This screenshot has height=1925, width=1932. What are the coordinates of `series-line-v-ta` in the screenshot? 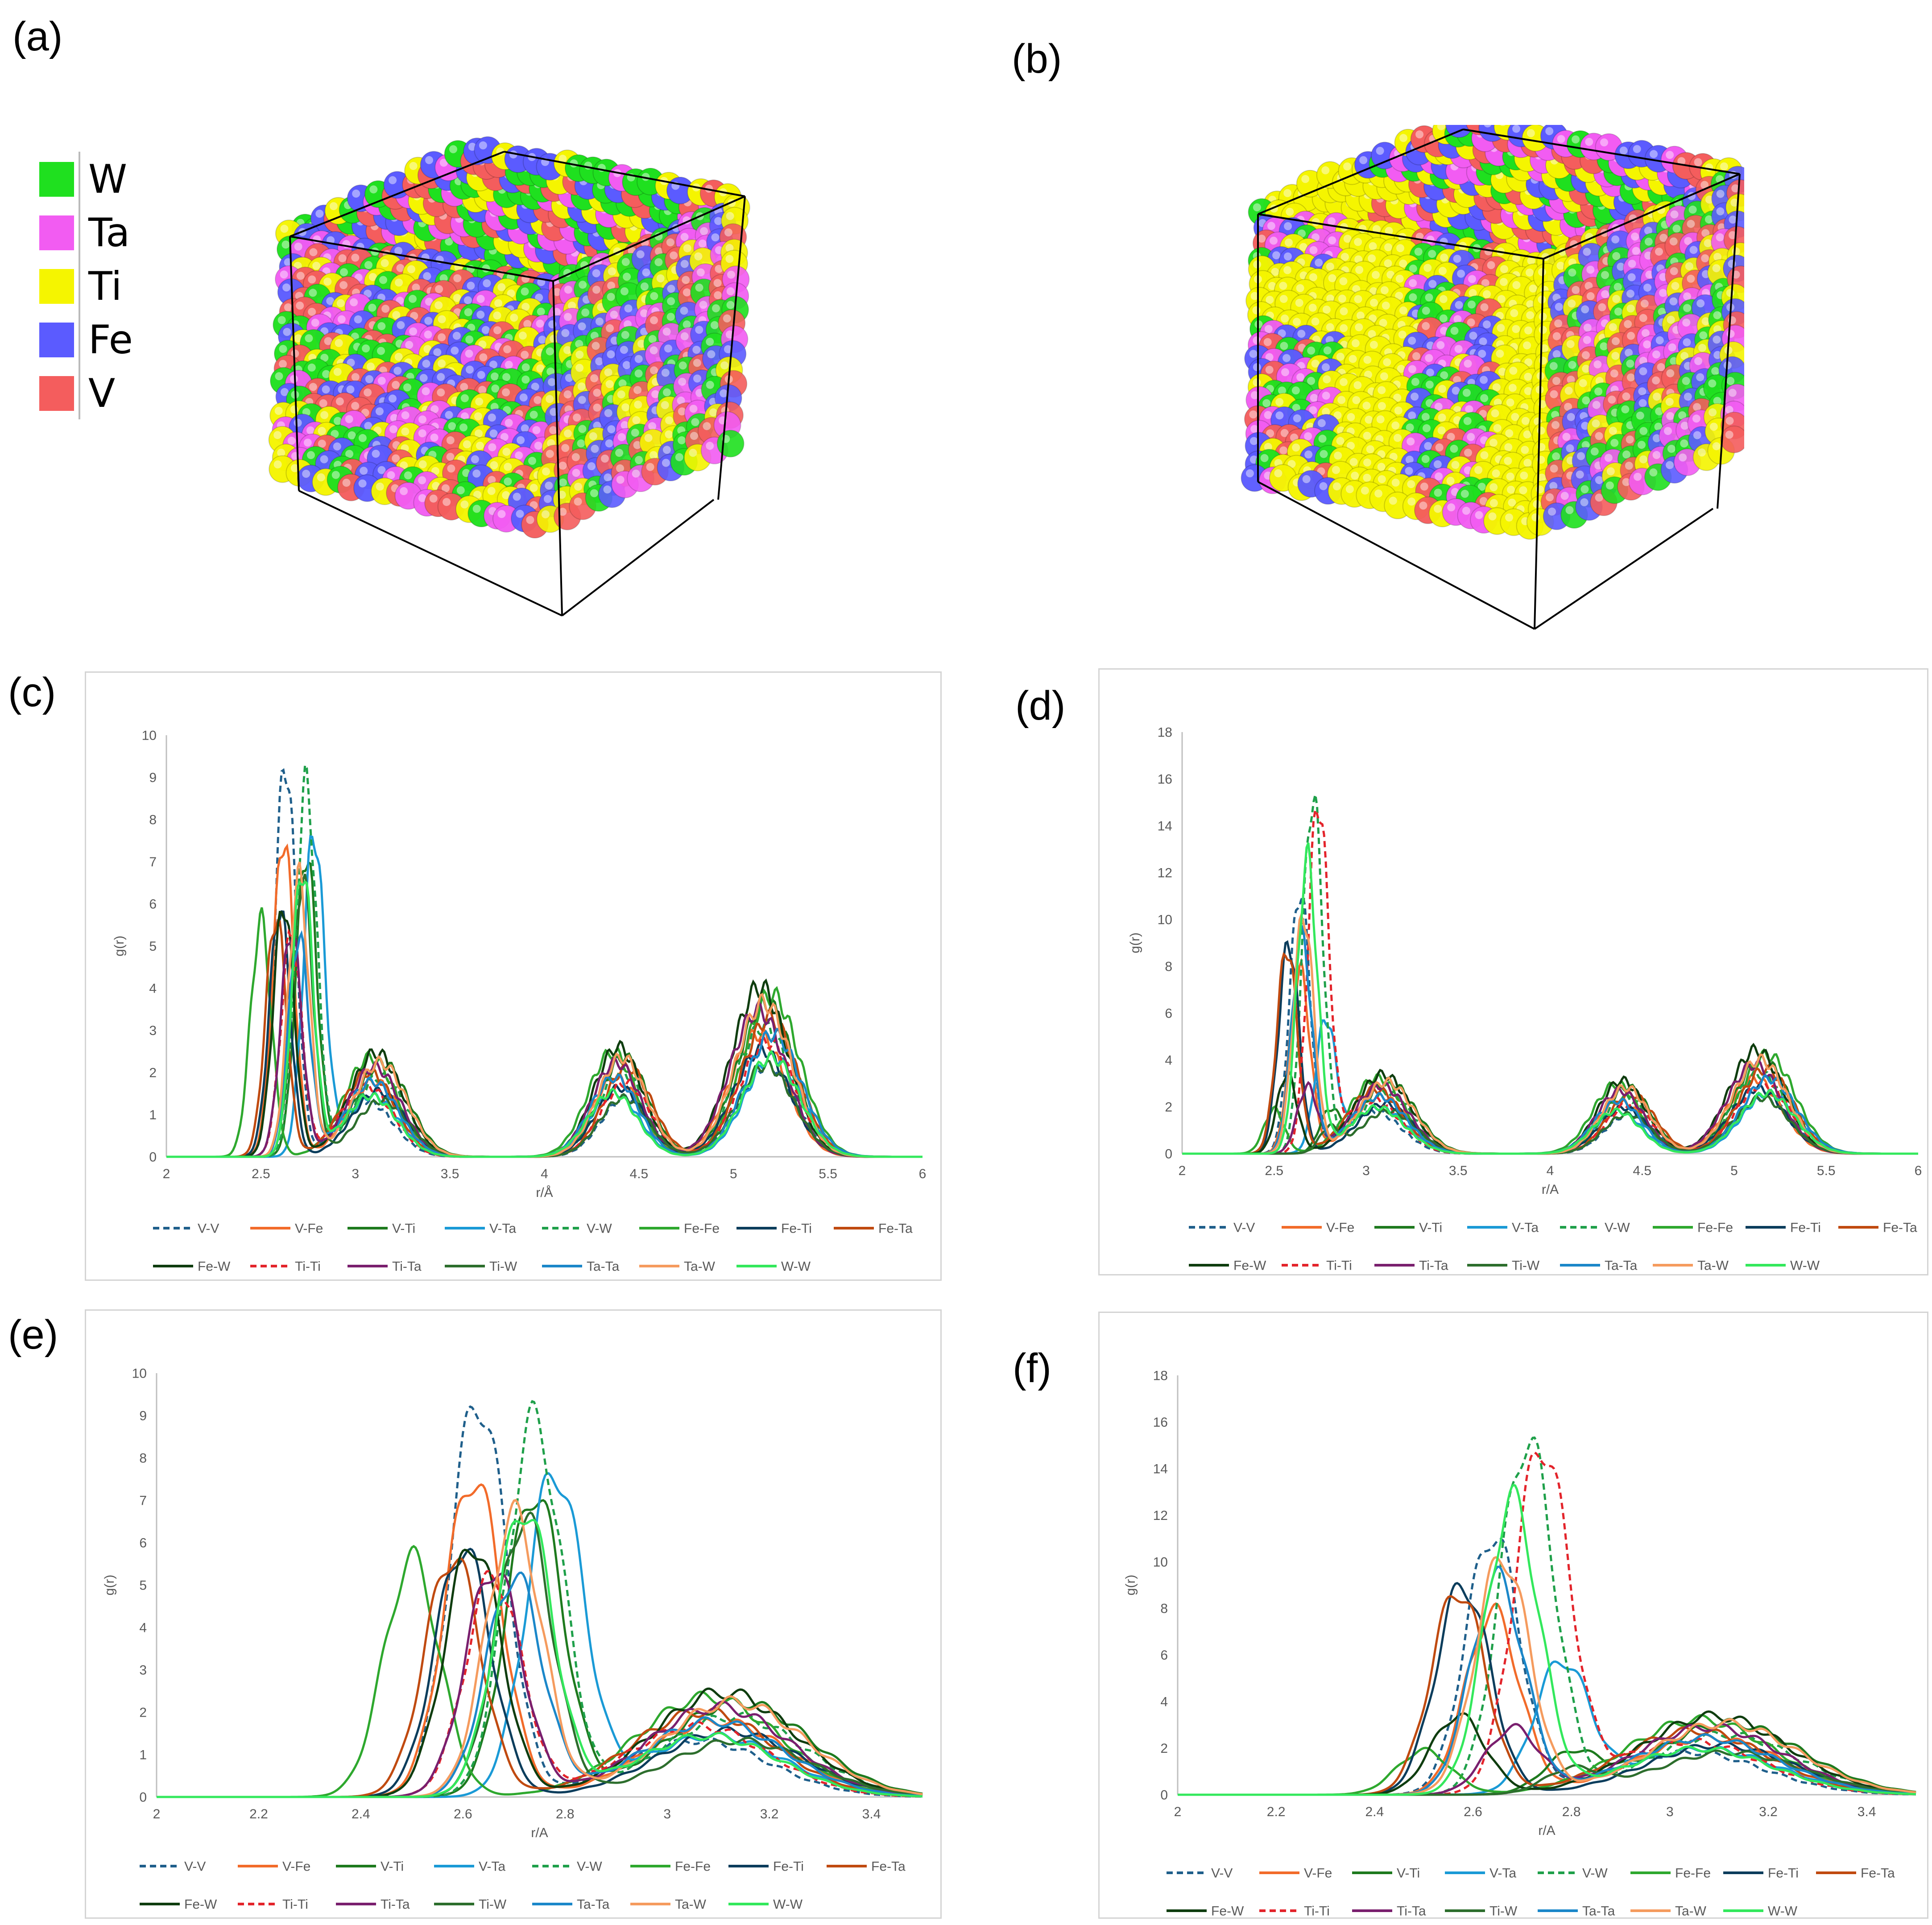 It's located at (540, 1635).